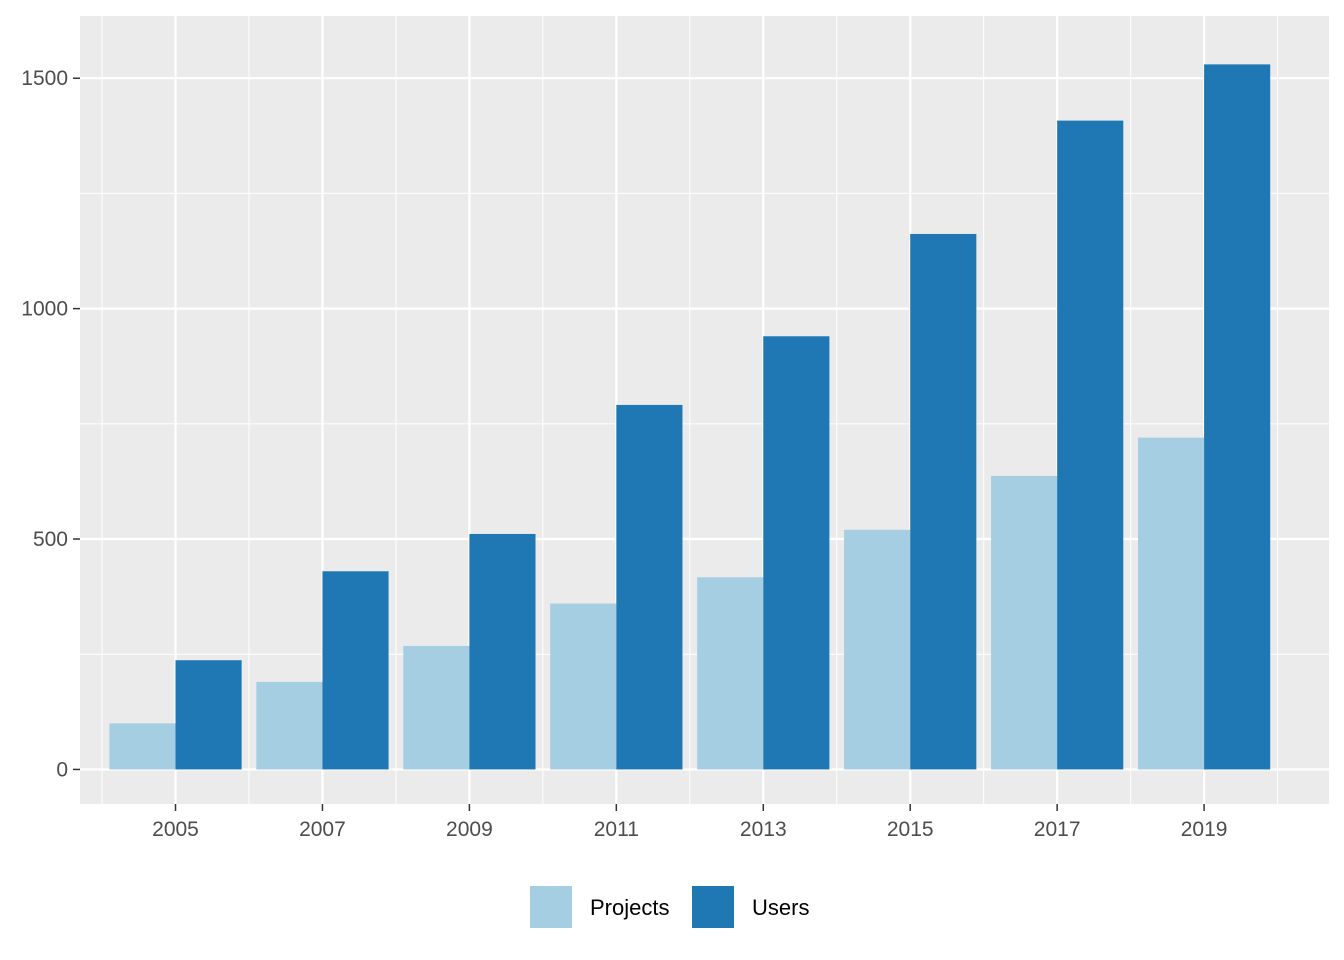 The height and width of the screenshot is (960, 1344). Describe the element at coordinates (943, 501) in the screenshot. I see `bar-users-2015` at that location.